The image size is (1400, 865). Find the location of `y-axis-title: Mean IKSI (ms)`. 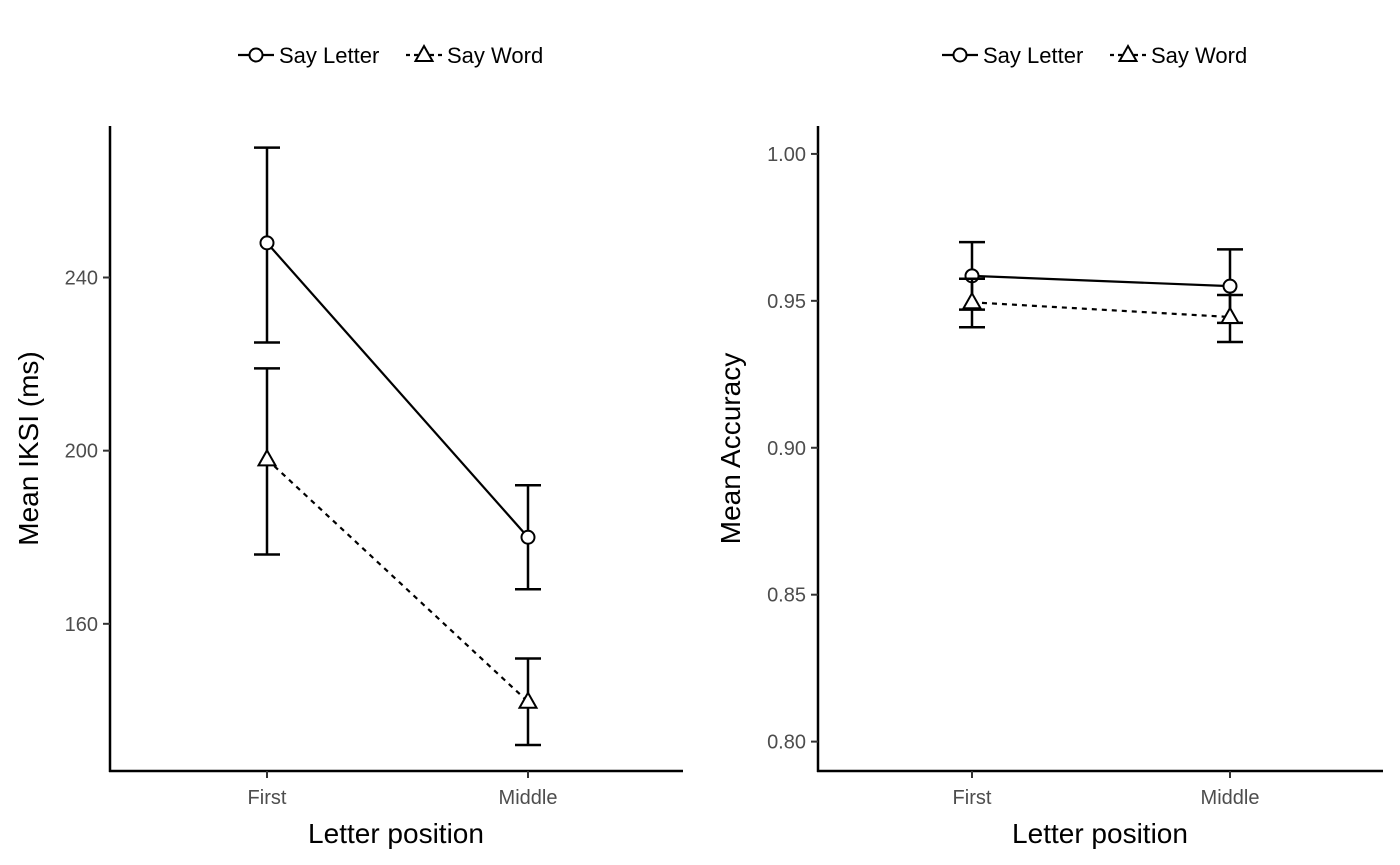

y-axis-title: Mean IKSI (ms) is located at coordinates (28, 448).